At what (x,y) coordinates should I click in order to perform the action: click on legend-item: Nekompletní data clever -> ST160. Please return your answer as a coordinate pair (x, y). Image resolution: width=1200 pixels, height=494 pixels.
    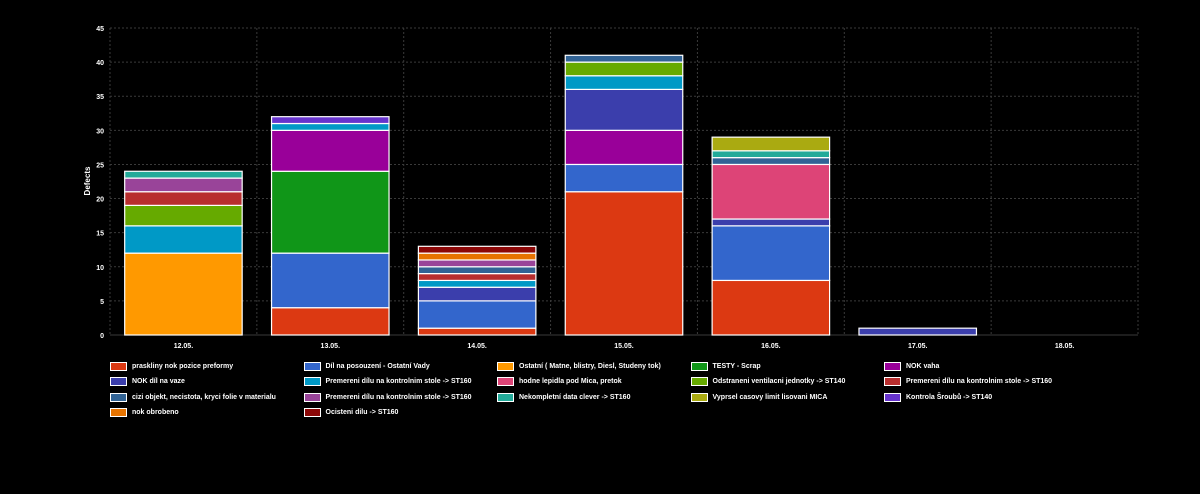
    Looking at the image, I should click on (563, 397).